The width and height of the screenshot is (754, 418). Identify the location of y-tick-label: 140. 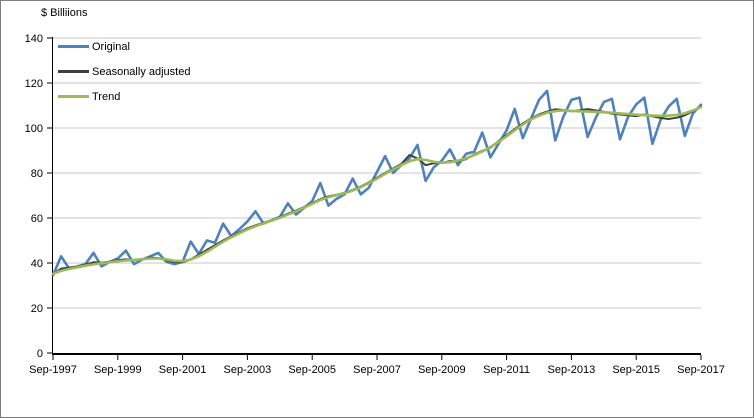
(34, 39).